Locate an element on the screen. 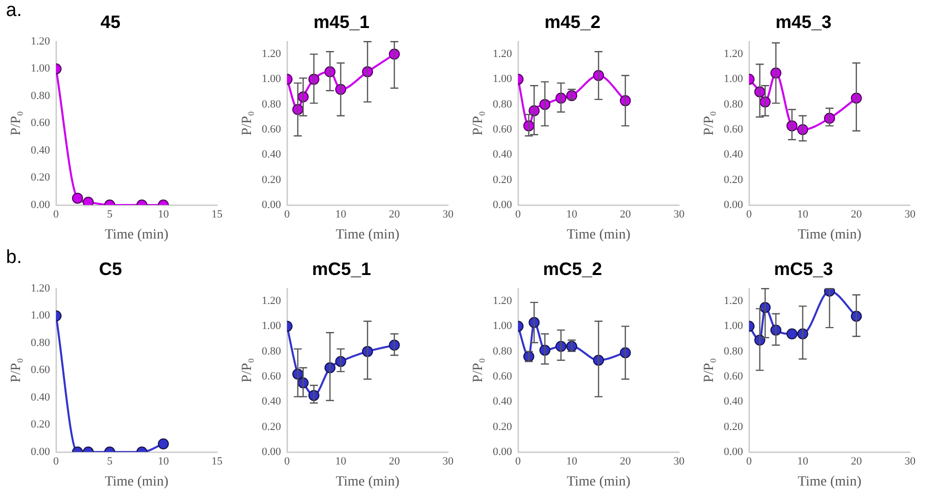 The image size is (926, 494). chart-title: mC5_1 is located at coordinates (342, 268).